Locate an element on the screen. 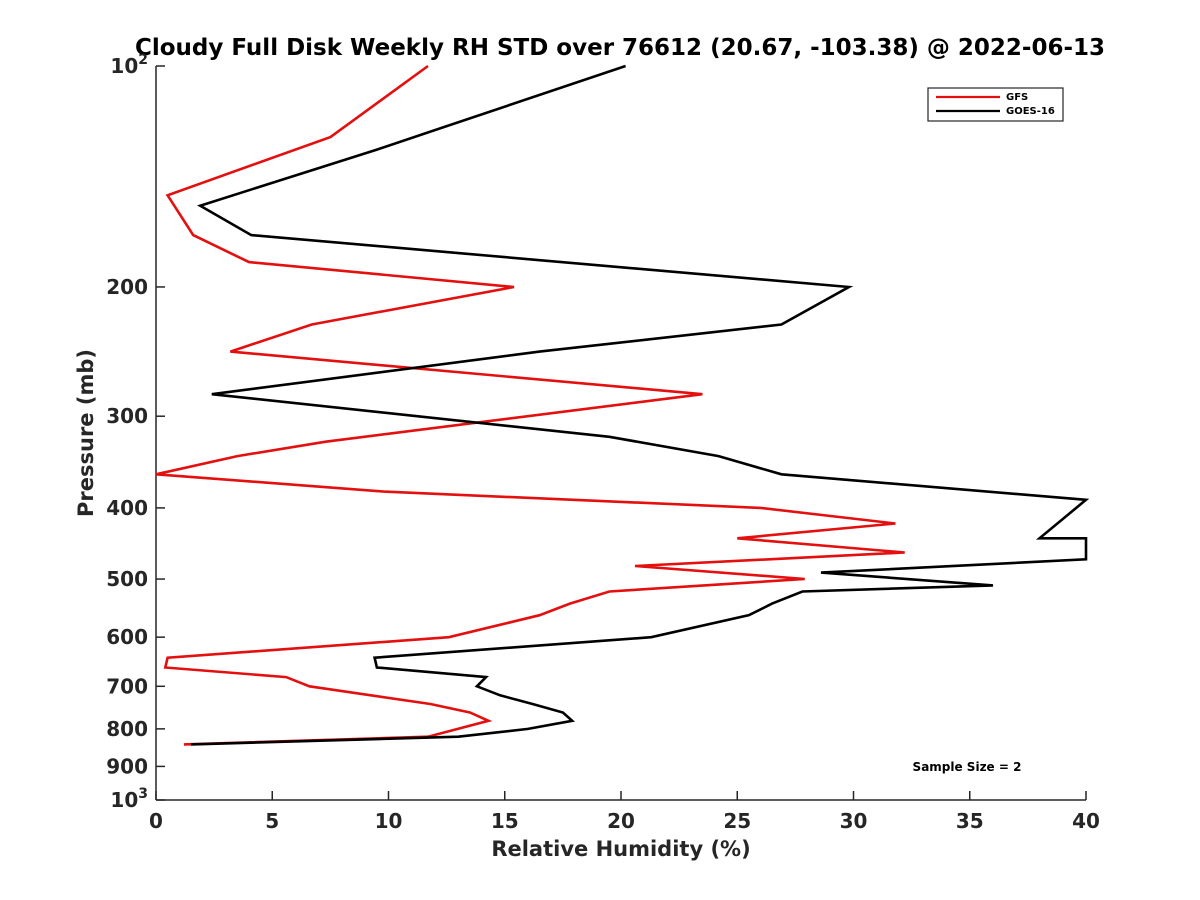 Image resolution: width=1200 pixels, height=900 pixels. legend-label-gfs: GFS is located at coordinates (1017, 97).